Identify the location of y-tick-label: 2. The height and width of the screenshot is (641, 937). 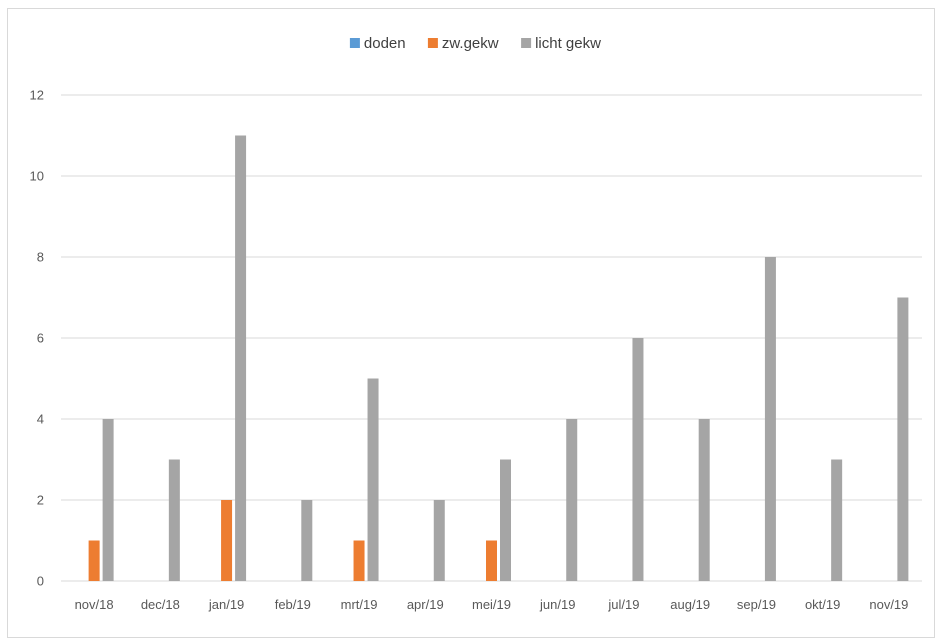
(40, 500).